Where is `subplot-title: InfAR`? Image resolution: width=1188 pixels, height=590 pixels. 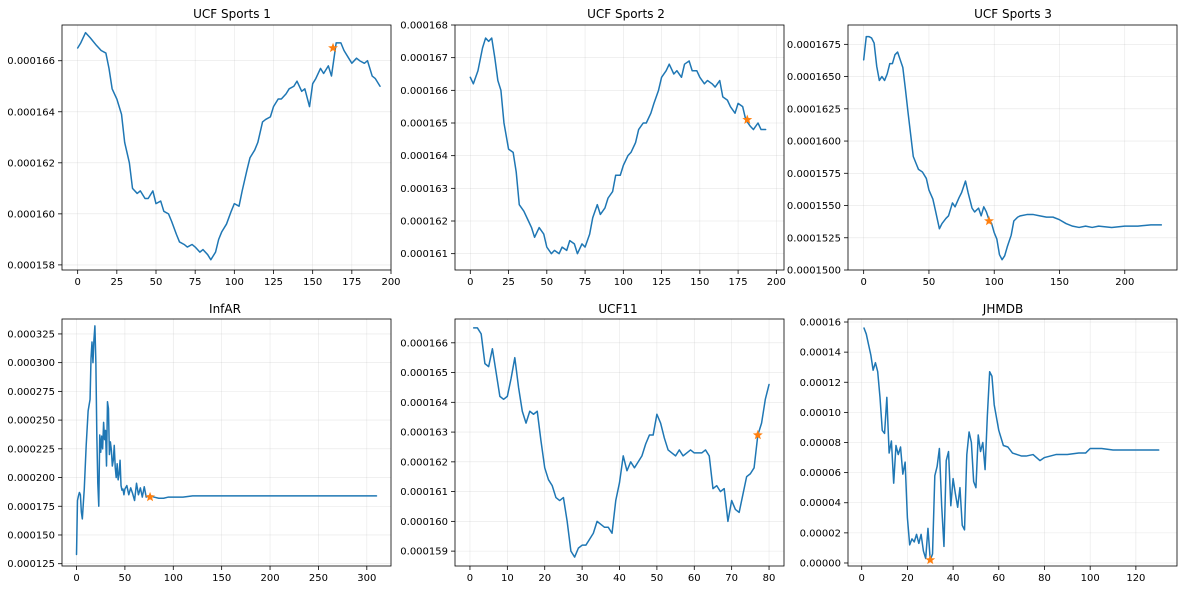
subplot-title: InfAR is located at coordinates (225, 309).